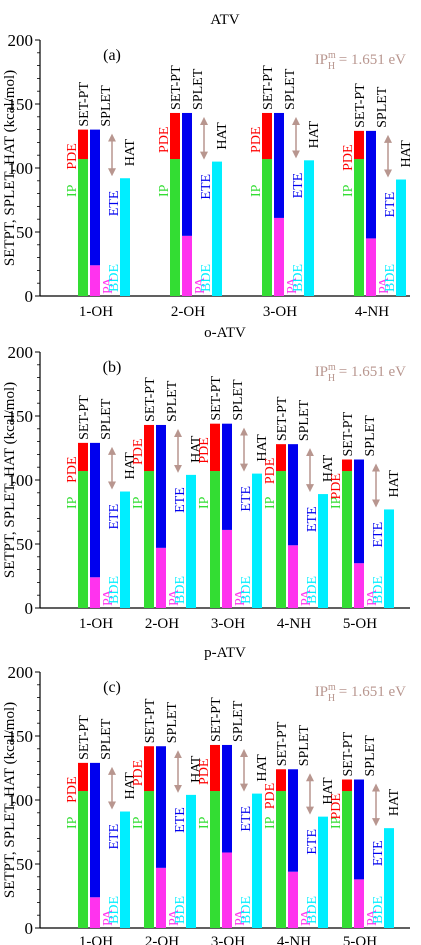 The height and width of the screenshot is (945, 421). What do you see at coordinates (294, 939) in the screenshot?
I see `x-tick-label: 4-NH` at bounding box center [294, 939].